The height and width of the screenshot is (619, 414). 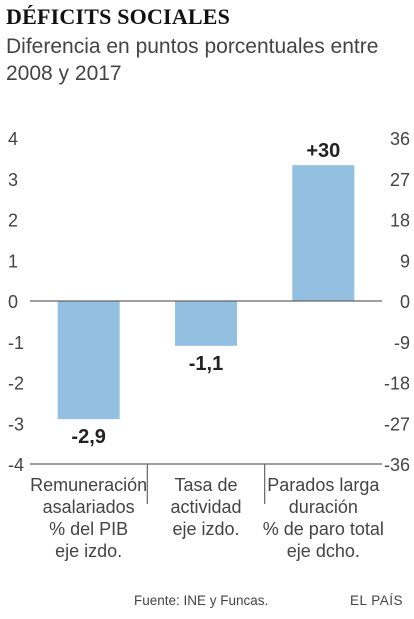 What do you see at coordinates (405, 302) in the screenshot?
I see `right-axis-tick-label: 0` at bounding box center [405, 302].